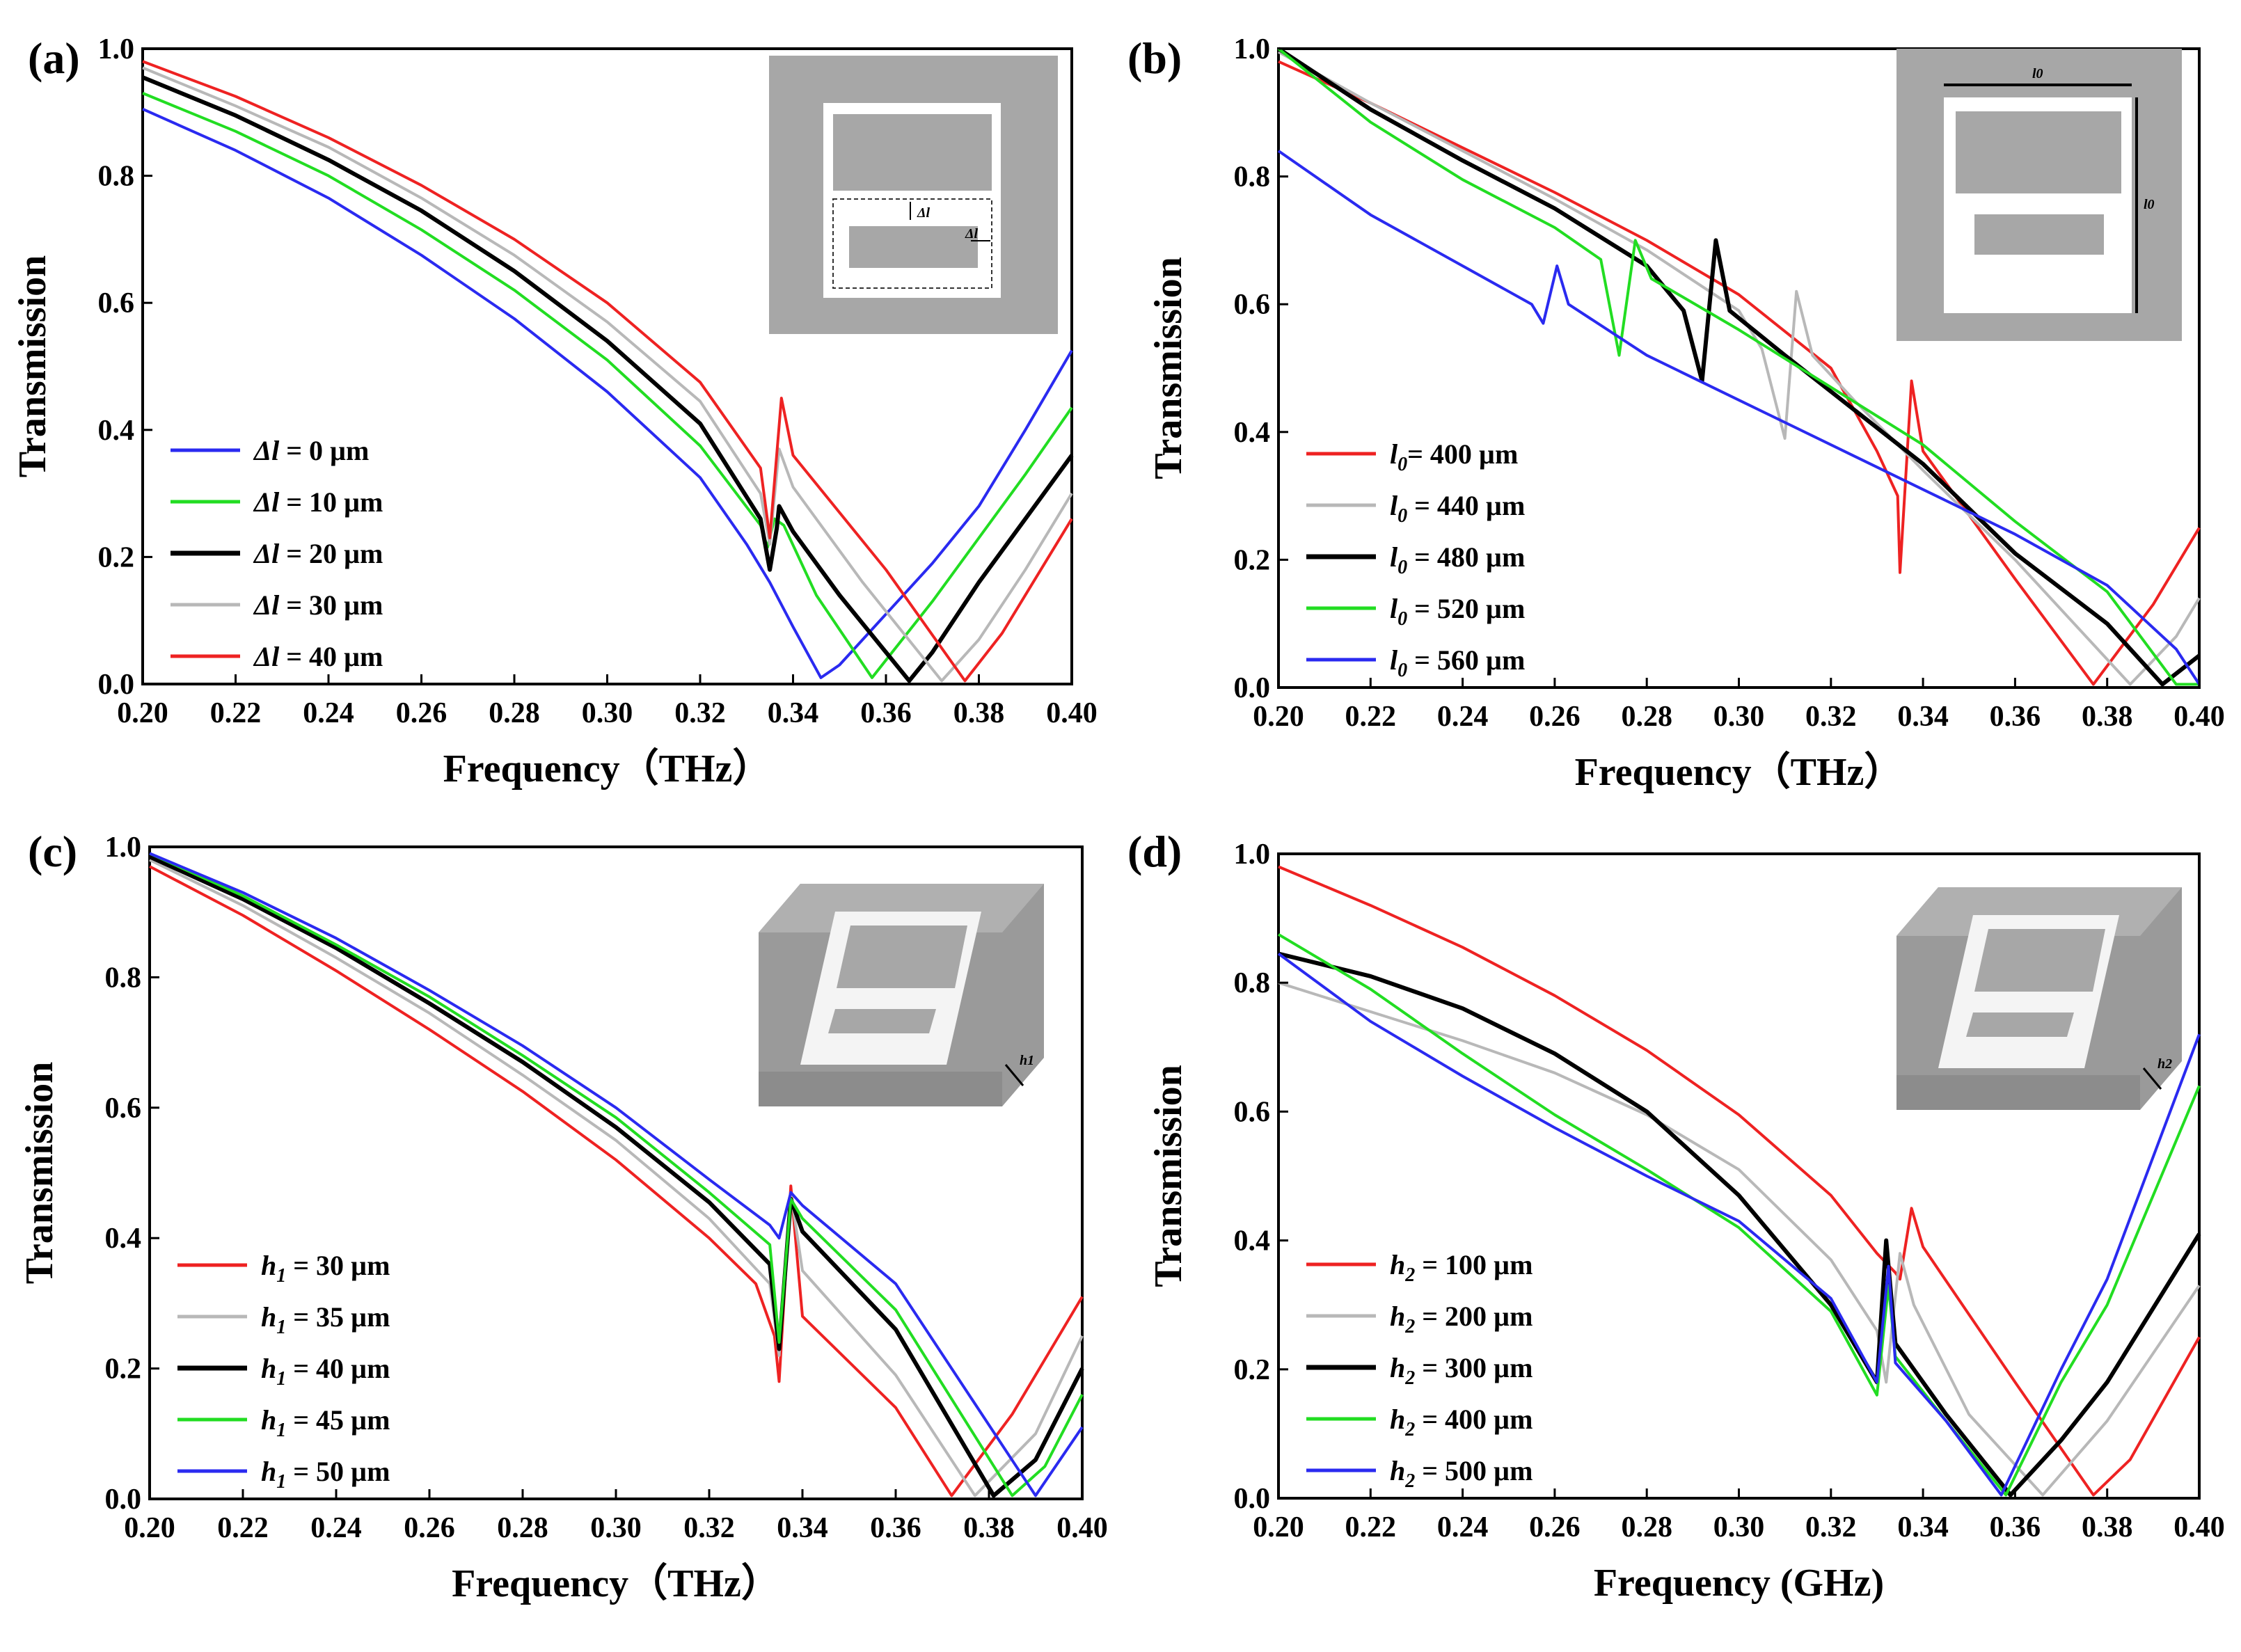  I want to click on panel-label: (b), so click(1154, 58).